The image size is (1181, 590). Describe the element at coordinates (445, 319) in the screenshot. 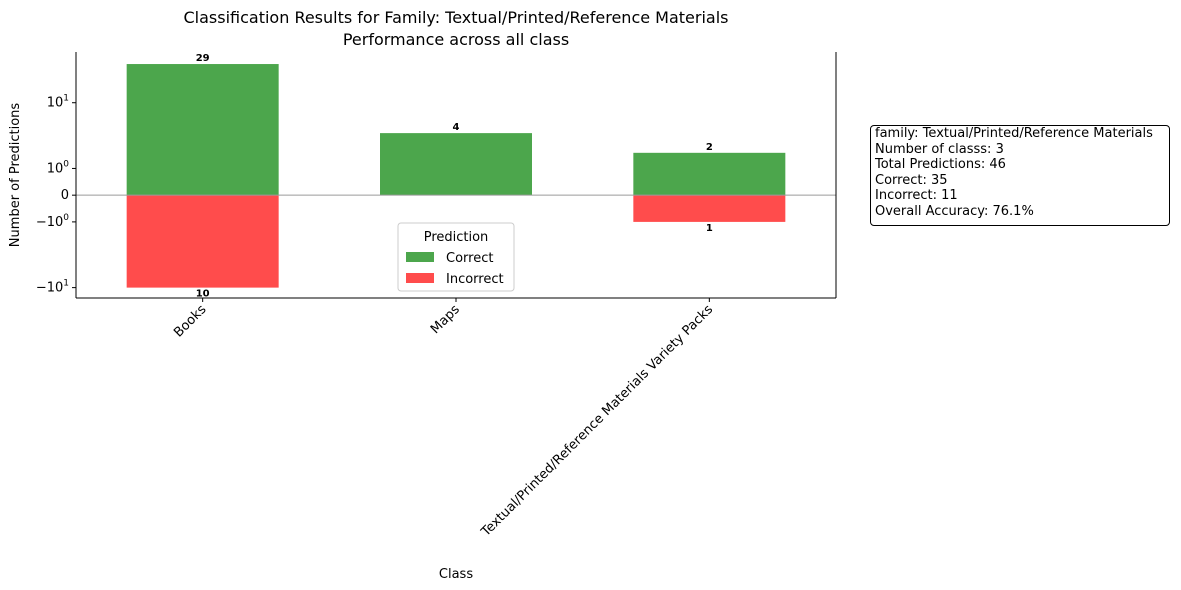

I see `x-tick-label: Maps` at that location.